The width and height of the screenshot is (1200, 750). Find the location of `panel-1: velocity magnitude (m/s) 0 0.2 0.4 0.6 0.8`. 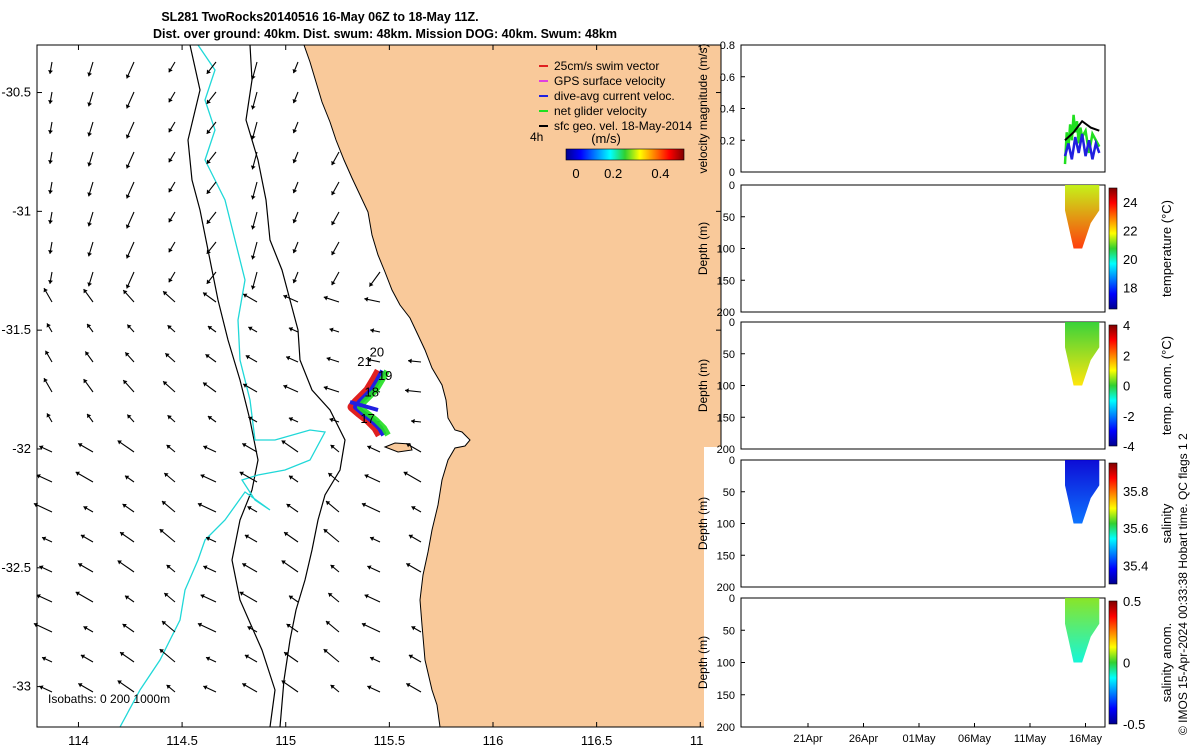

panel-1: velocity magnitude (m/s) 0 0.2 0.4 0.6 0.8 is located at coordinates (901, 109).